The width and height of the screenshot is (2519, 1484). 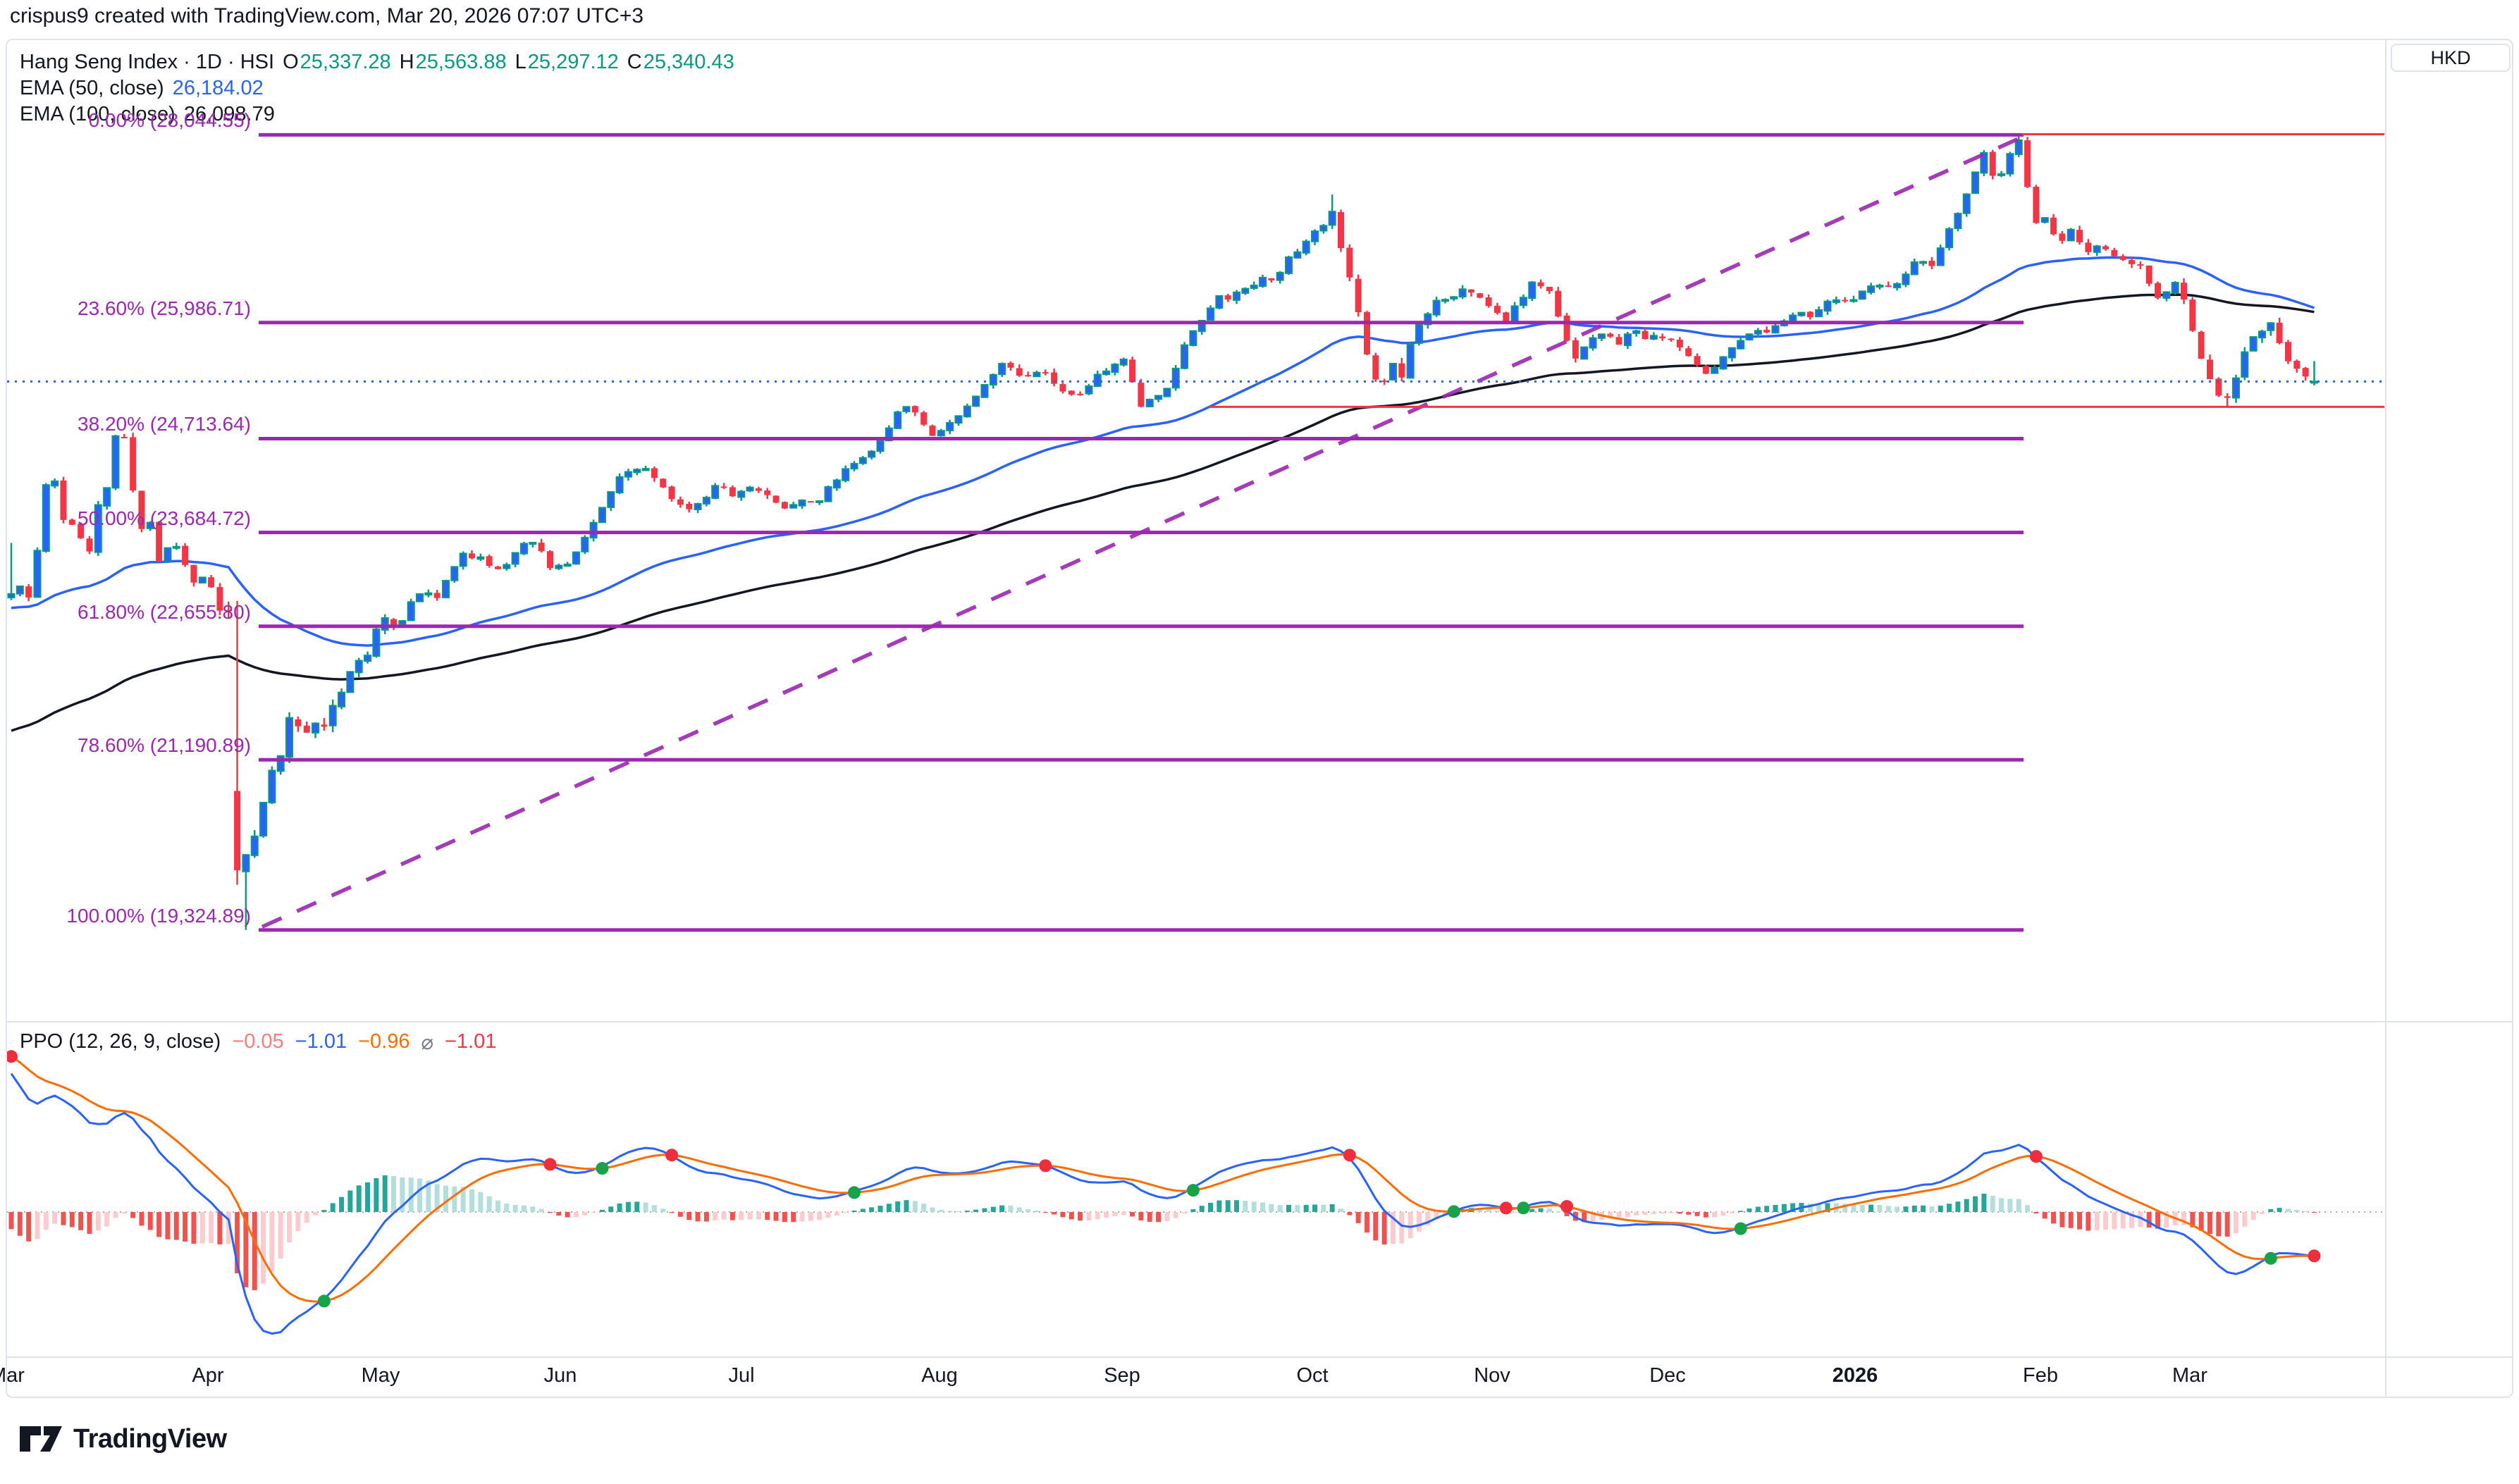 I want to click on time-axis-label: Dec, so click(x=1667, y=1375).